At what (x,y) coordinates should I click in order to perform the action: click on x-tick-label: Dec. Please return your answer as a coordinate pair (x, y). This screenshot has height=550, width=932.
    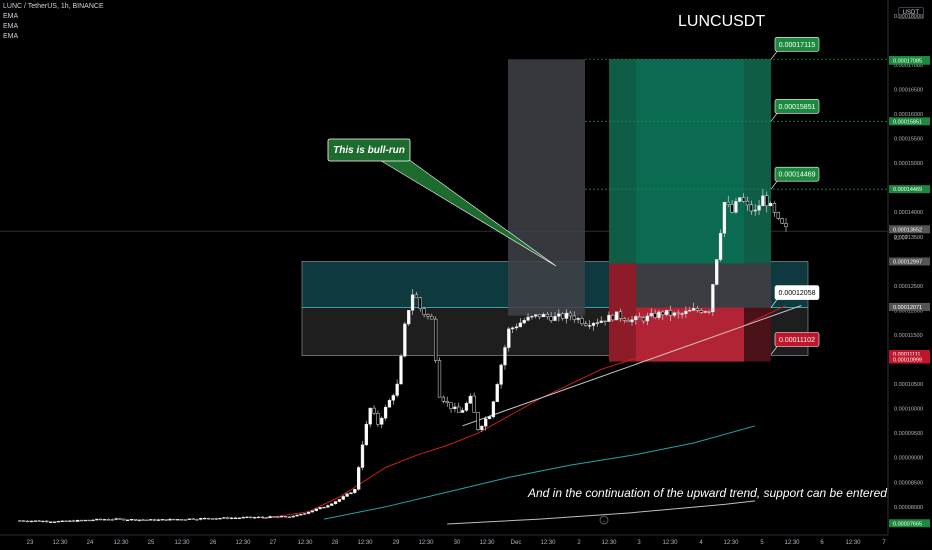
    Looking at the image, I should click on (516, 543).